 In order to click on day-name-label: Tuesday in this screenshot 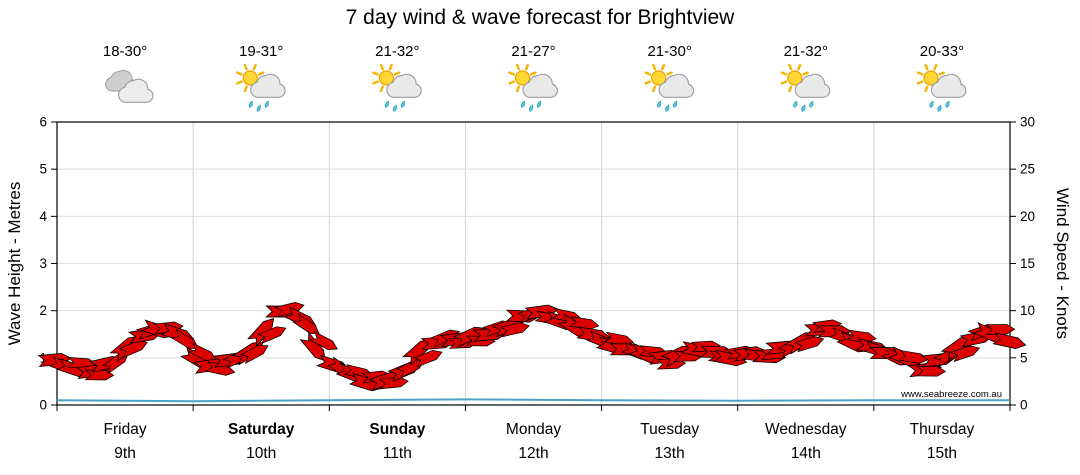, I will do `click(669, 429)`.